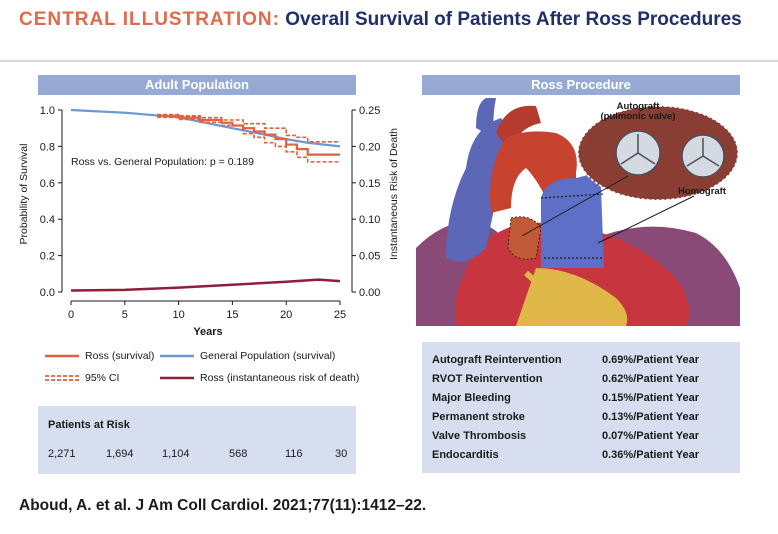  I want to click on legend-item-ross-survival: Ross (survival), so click(99, 356).